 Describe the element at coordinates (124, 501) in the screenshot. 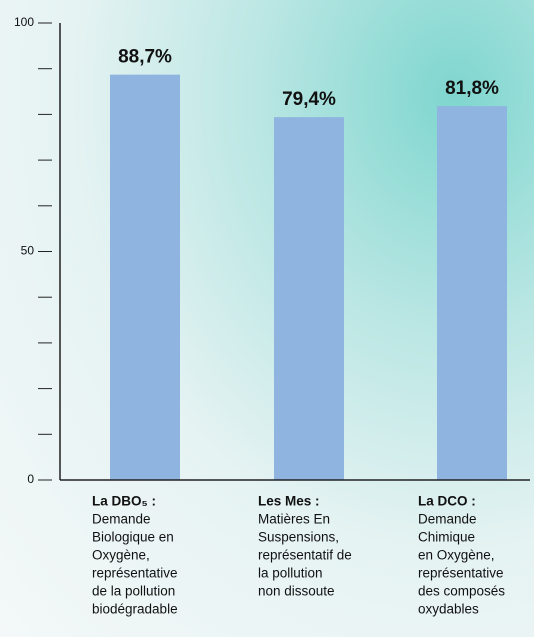

I see `category-label: La DBO₅ :` at that location.